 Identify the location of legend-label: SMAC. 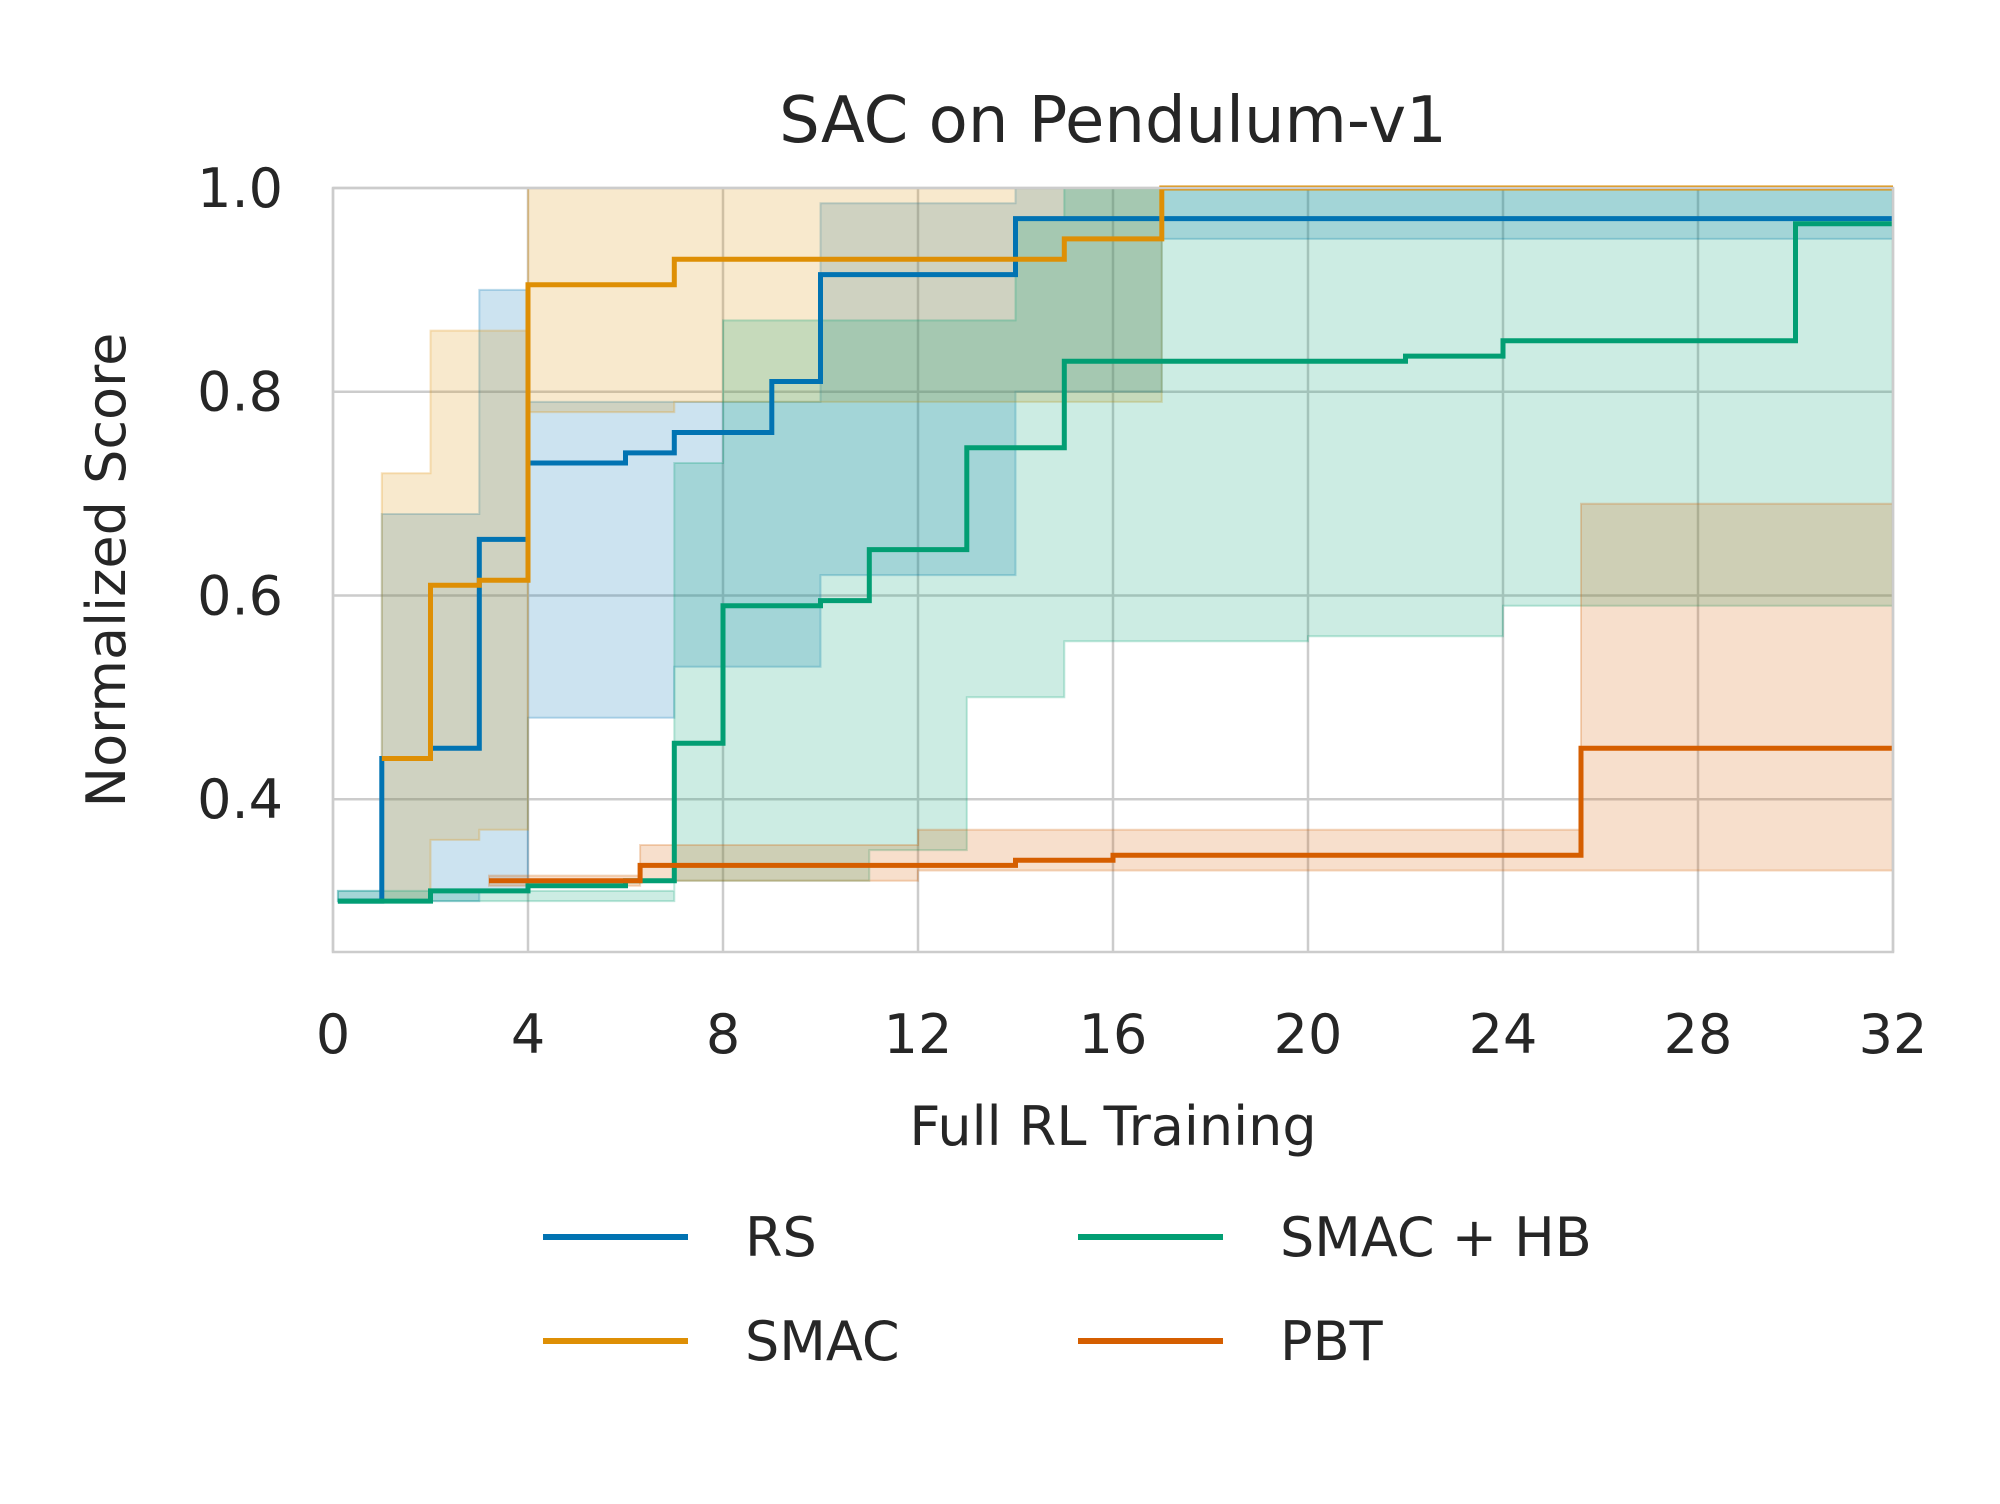
(822, 1341).